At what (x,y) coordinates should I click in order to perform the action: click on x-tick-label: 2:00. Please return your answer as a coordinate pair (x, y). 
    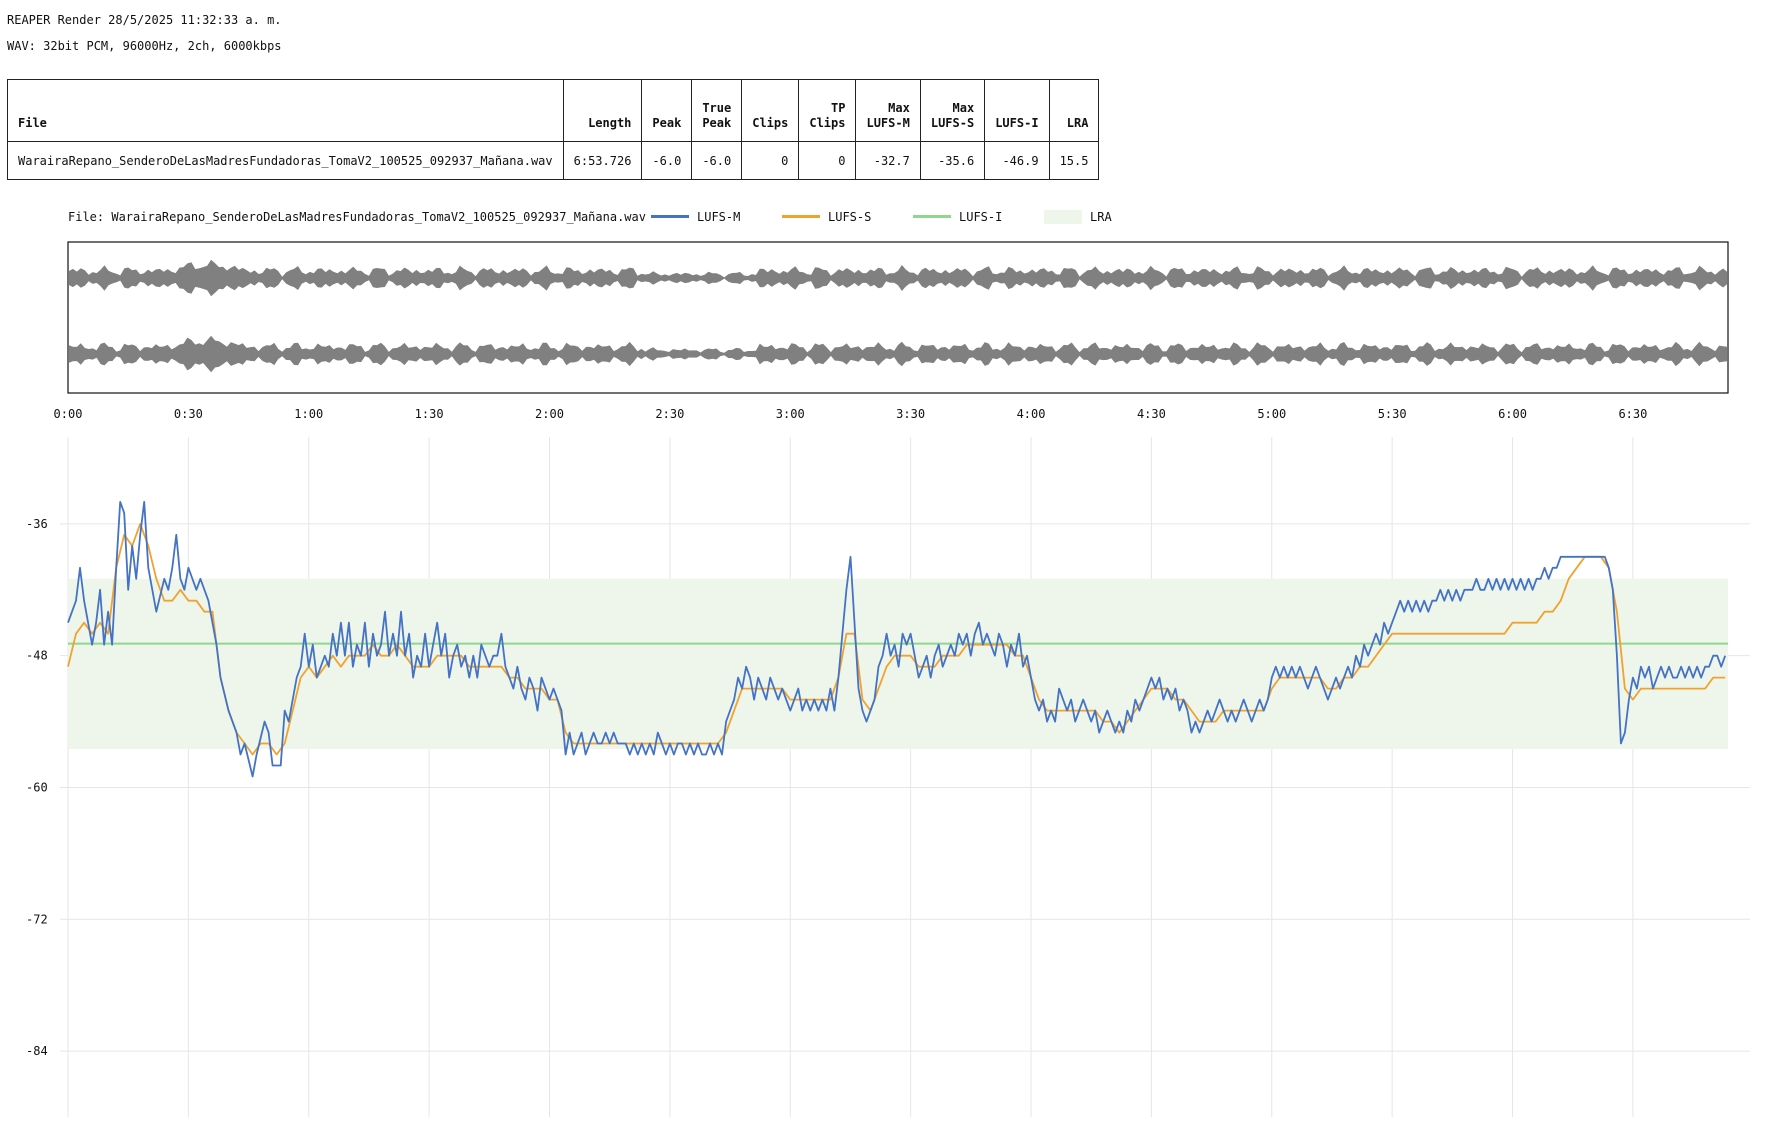
    Looking at the image, I should click on (549, 414).